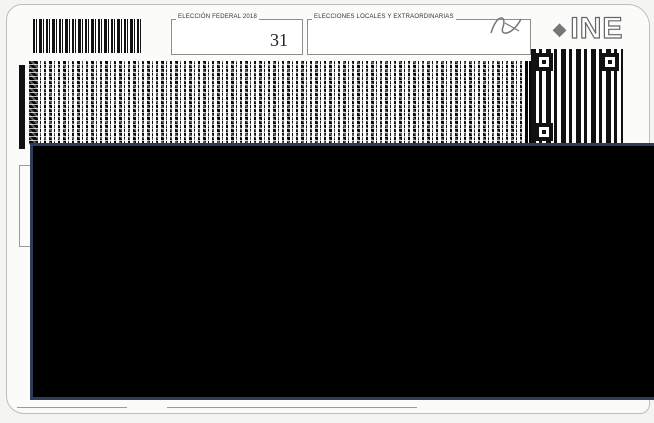  What do you see at coordinates (237, 34) in the screenshot?
I see `federal-election-box: ELECCIÓN FEDERAL 2018 31` at bounding box center [237, 34].